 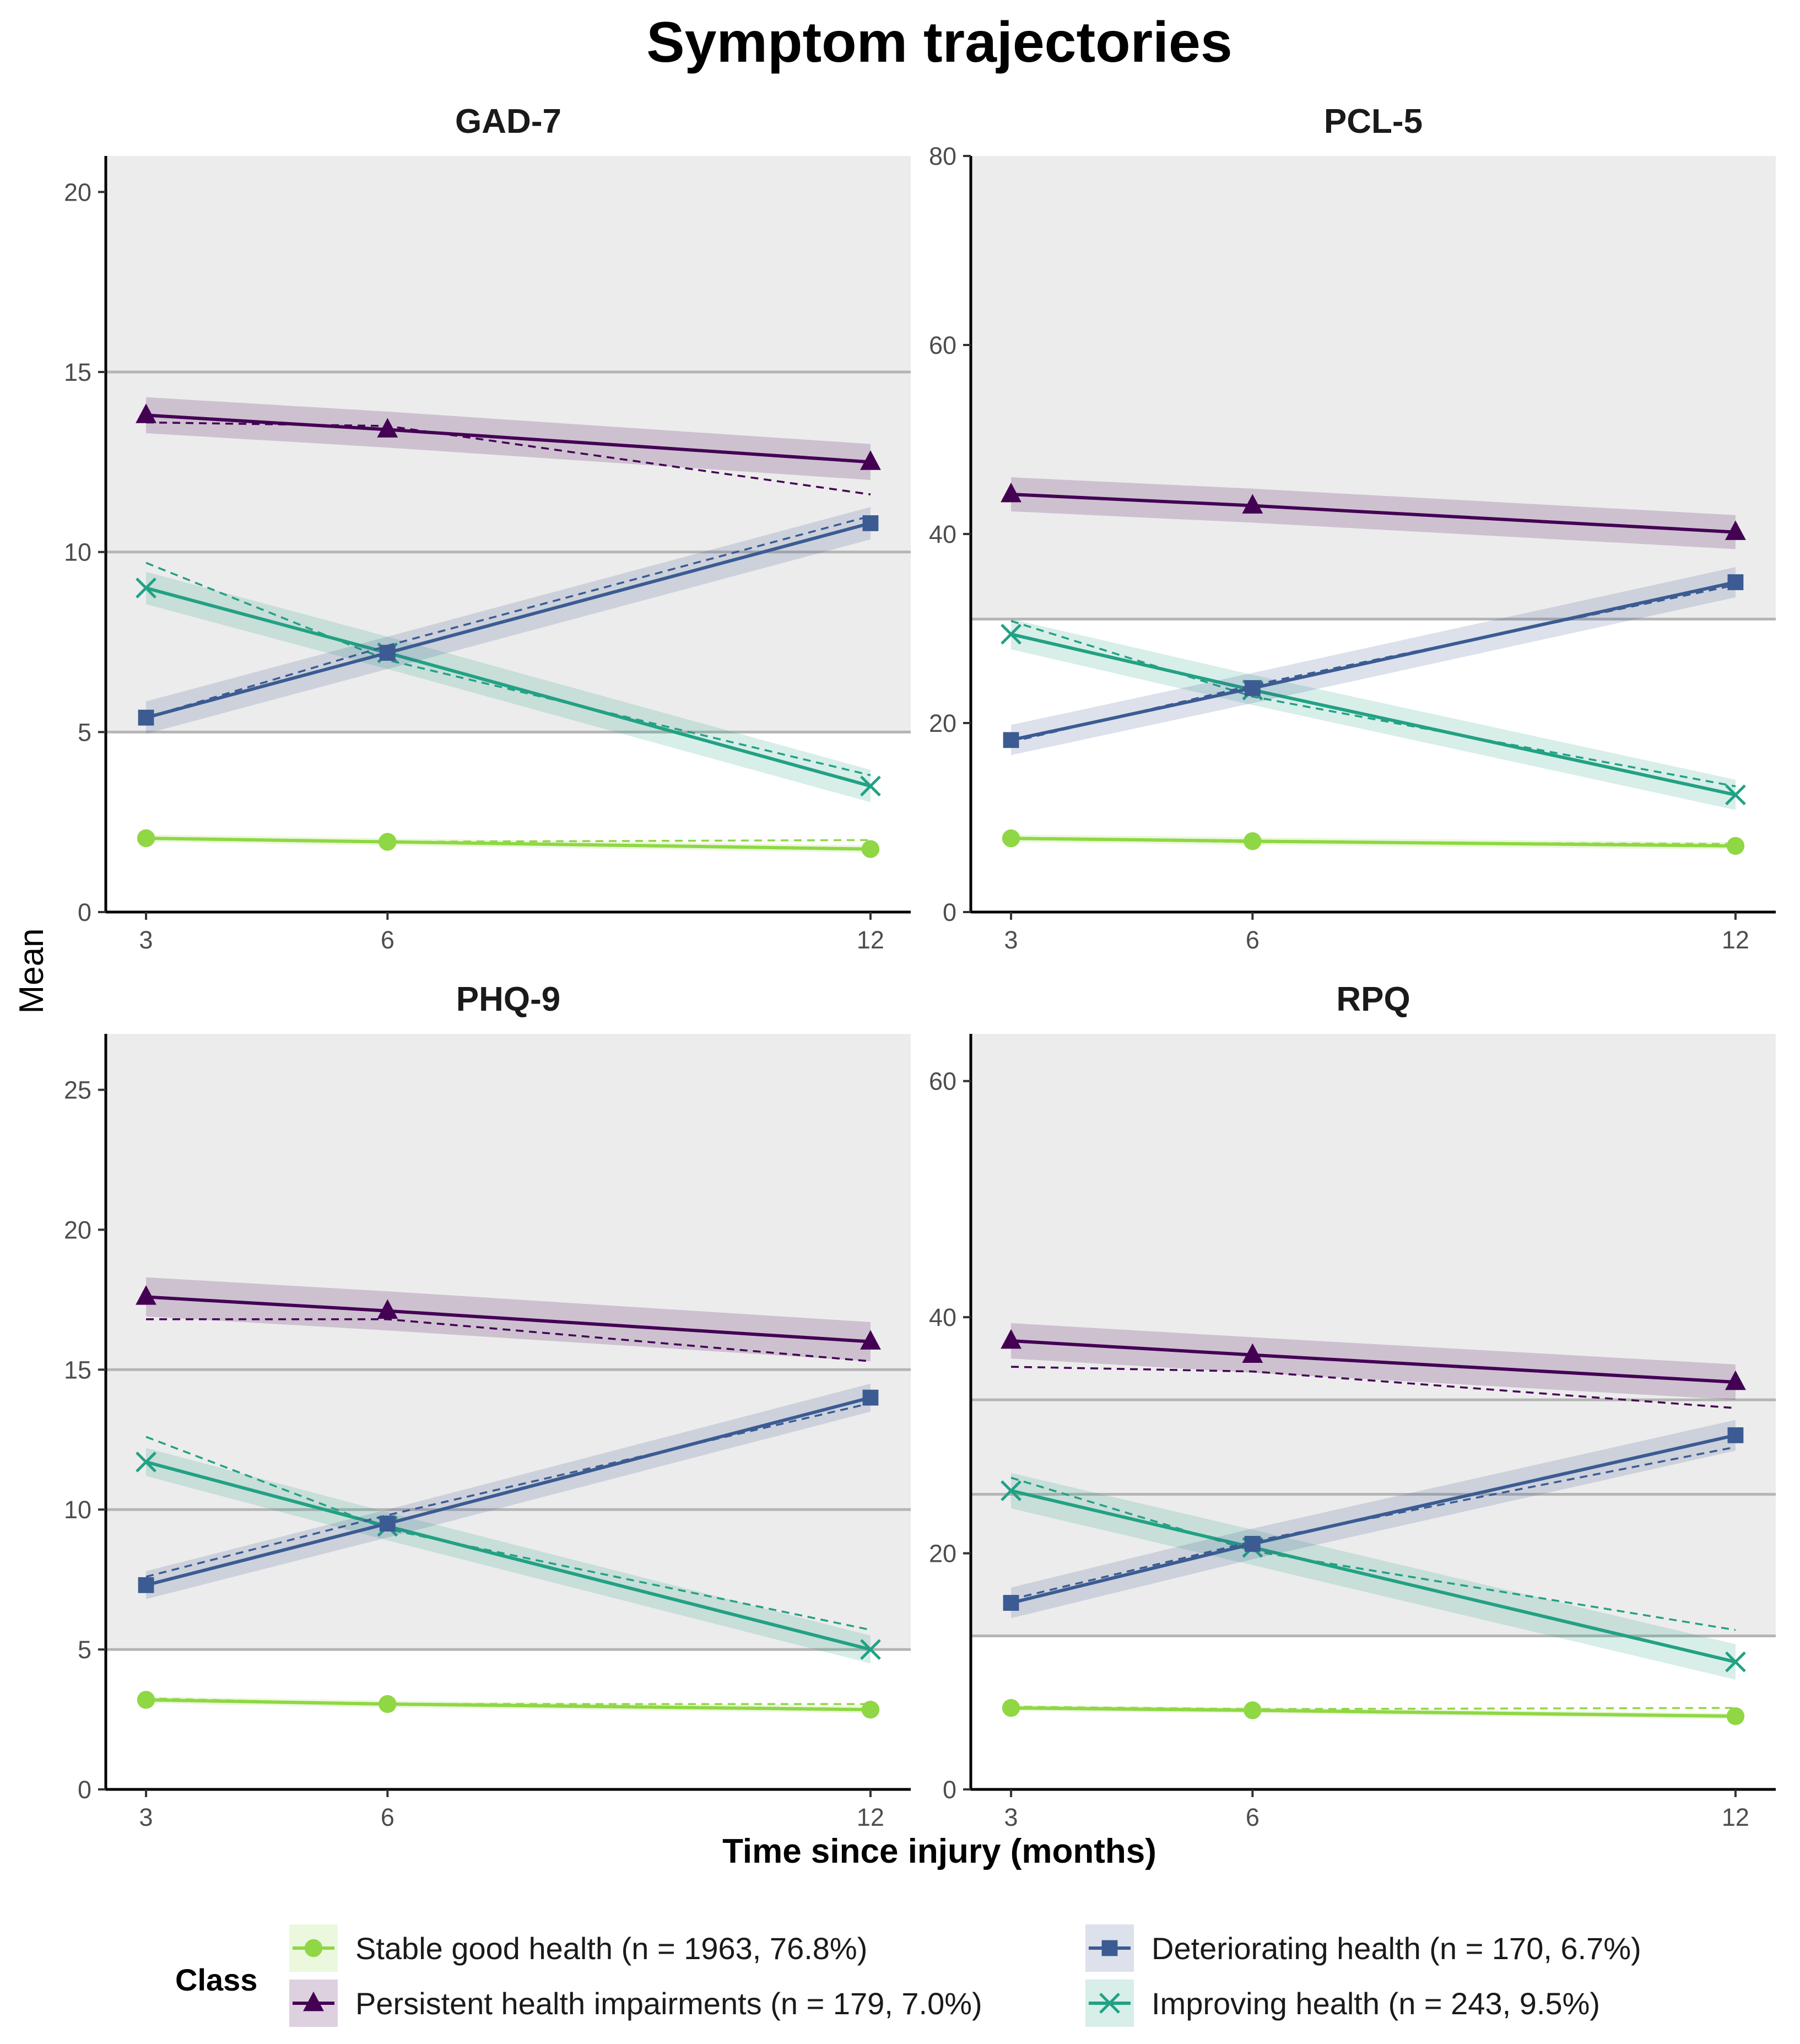 What do you see at coordinates (1396, 1948) in the screenshot?
I see `legend-label: Deteriorating health (n = 170, 6.7%)` at bounding box center [1396, 1948].